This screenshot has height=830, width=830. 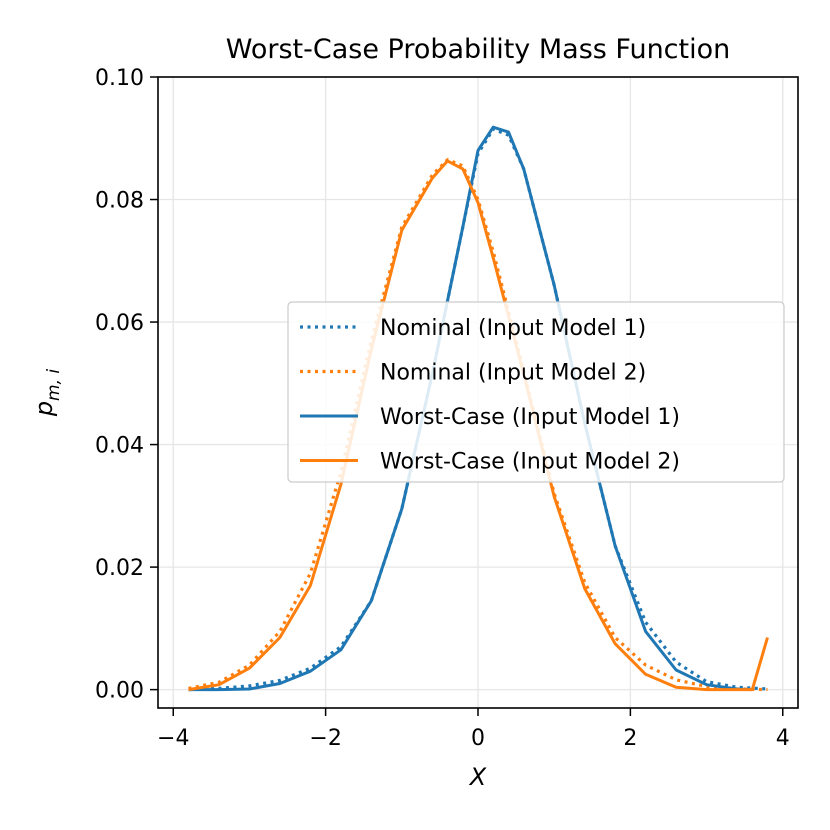 I want to click on x-axis-label: X, so click(x=477, y=777).